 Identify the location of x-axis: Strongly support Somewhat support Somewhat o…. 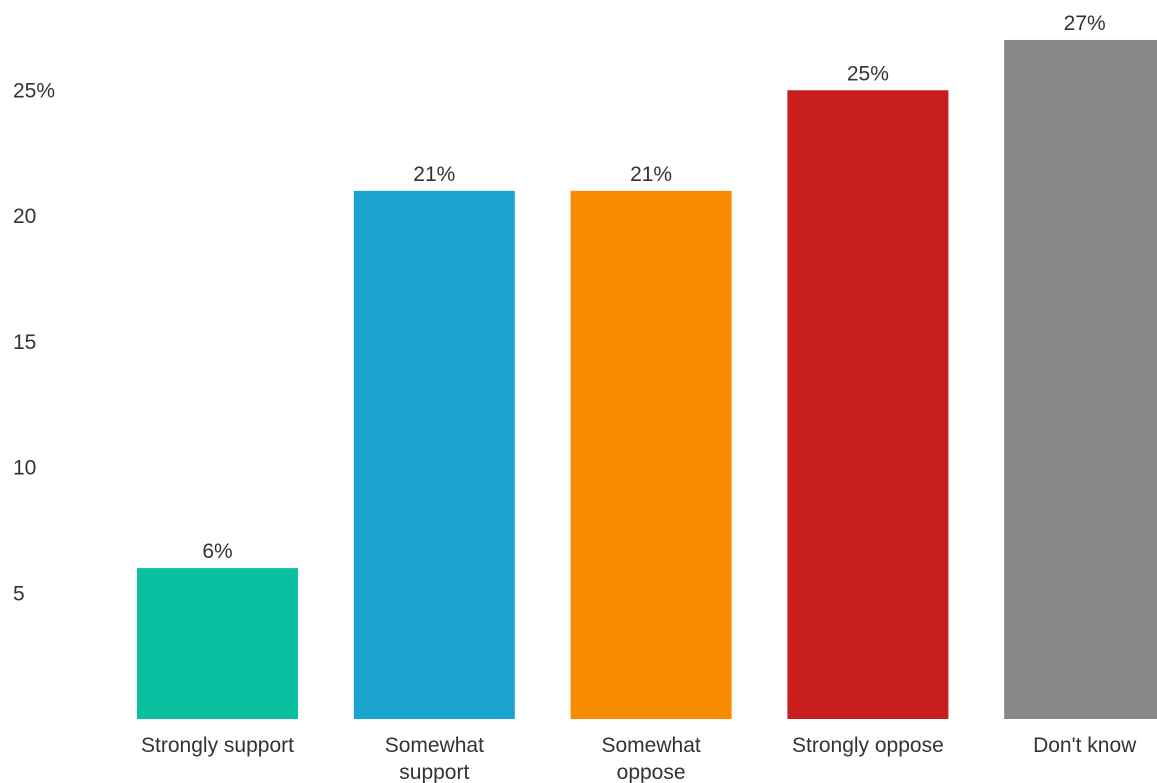
(639, 758).